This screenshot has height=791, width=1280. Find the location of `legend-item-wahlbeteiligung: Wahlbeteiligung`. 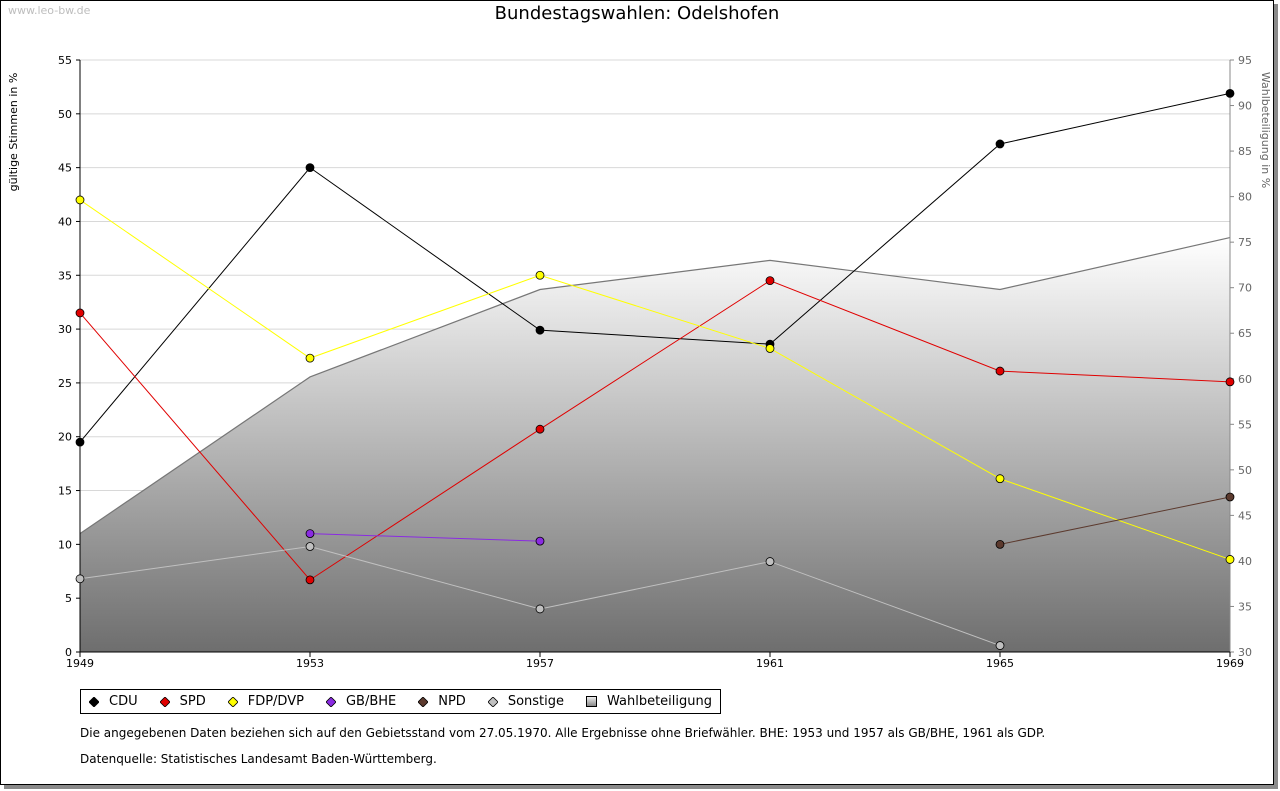

legend-item-wahlbeteiligung: Wahlbeteiligung is located at coordinates (649, 701).